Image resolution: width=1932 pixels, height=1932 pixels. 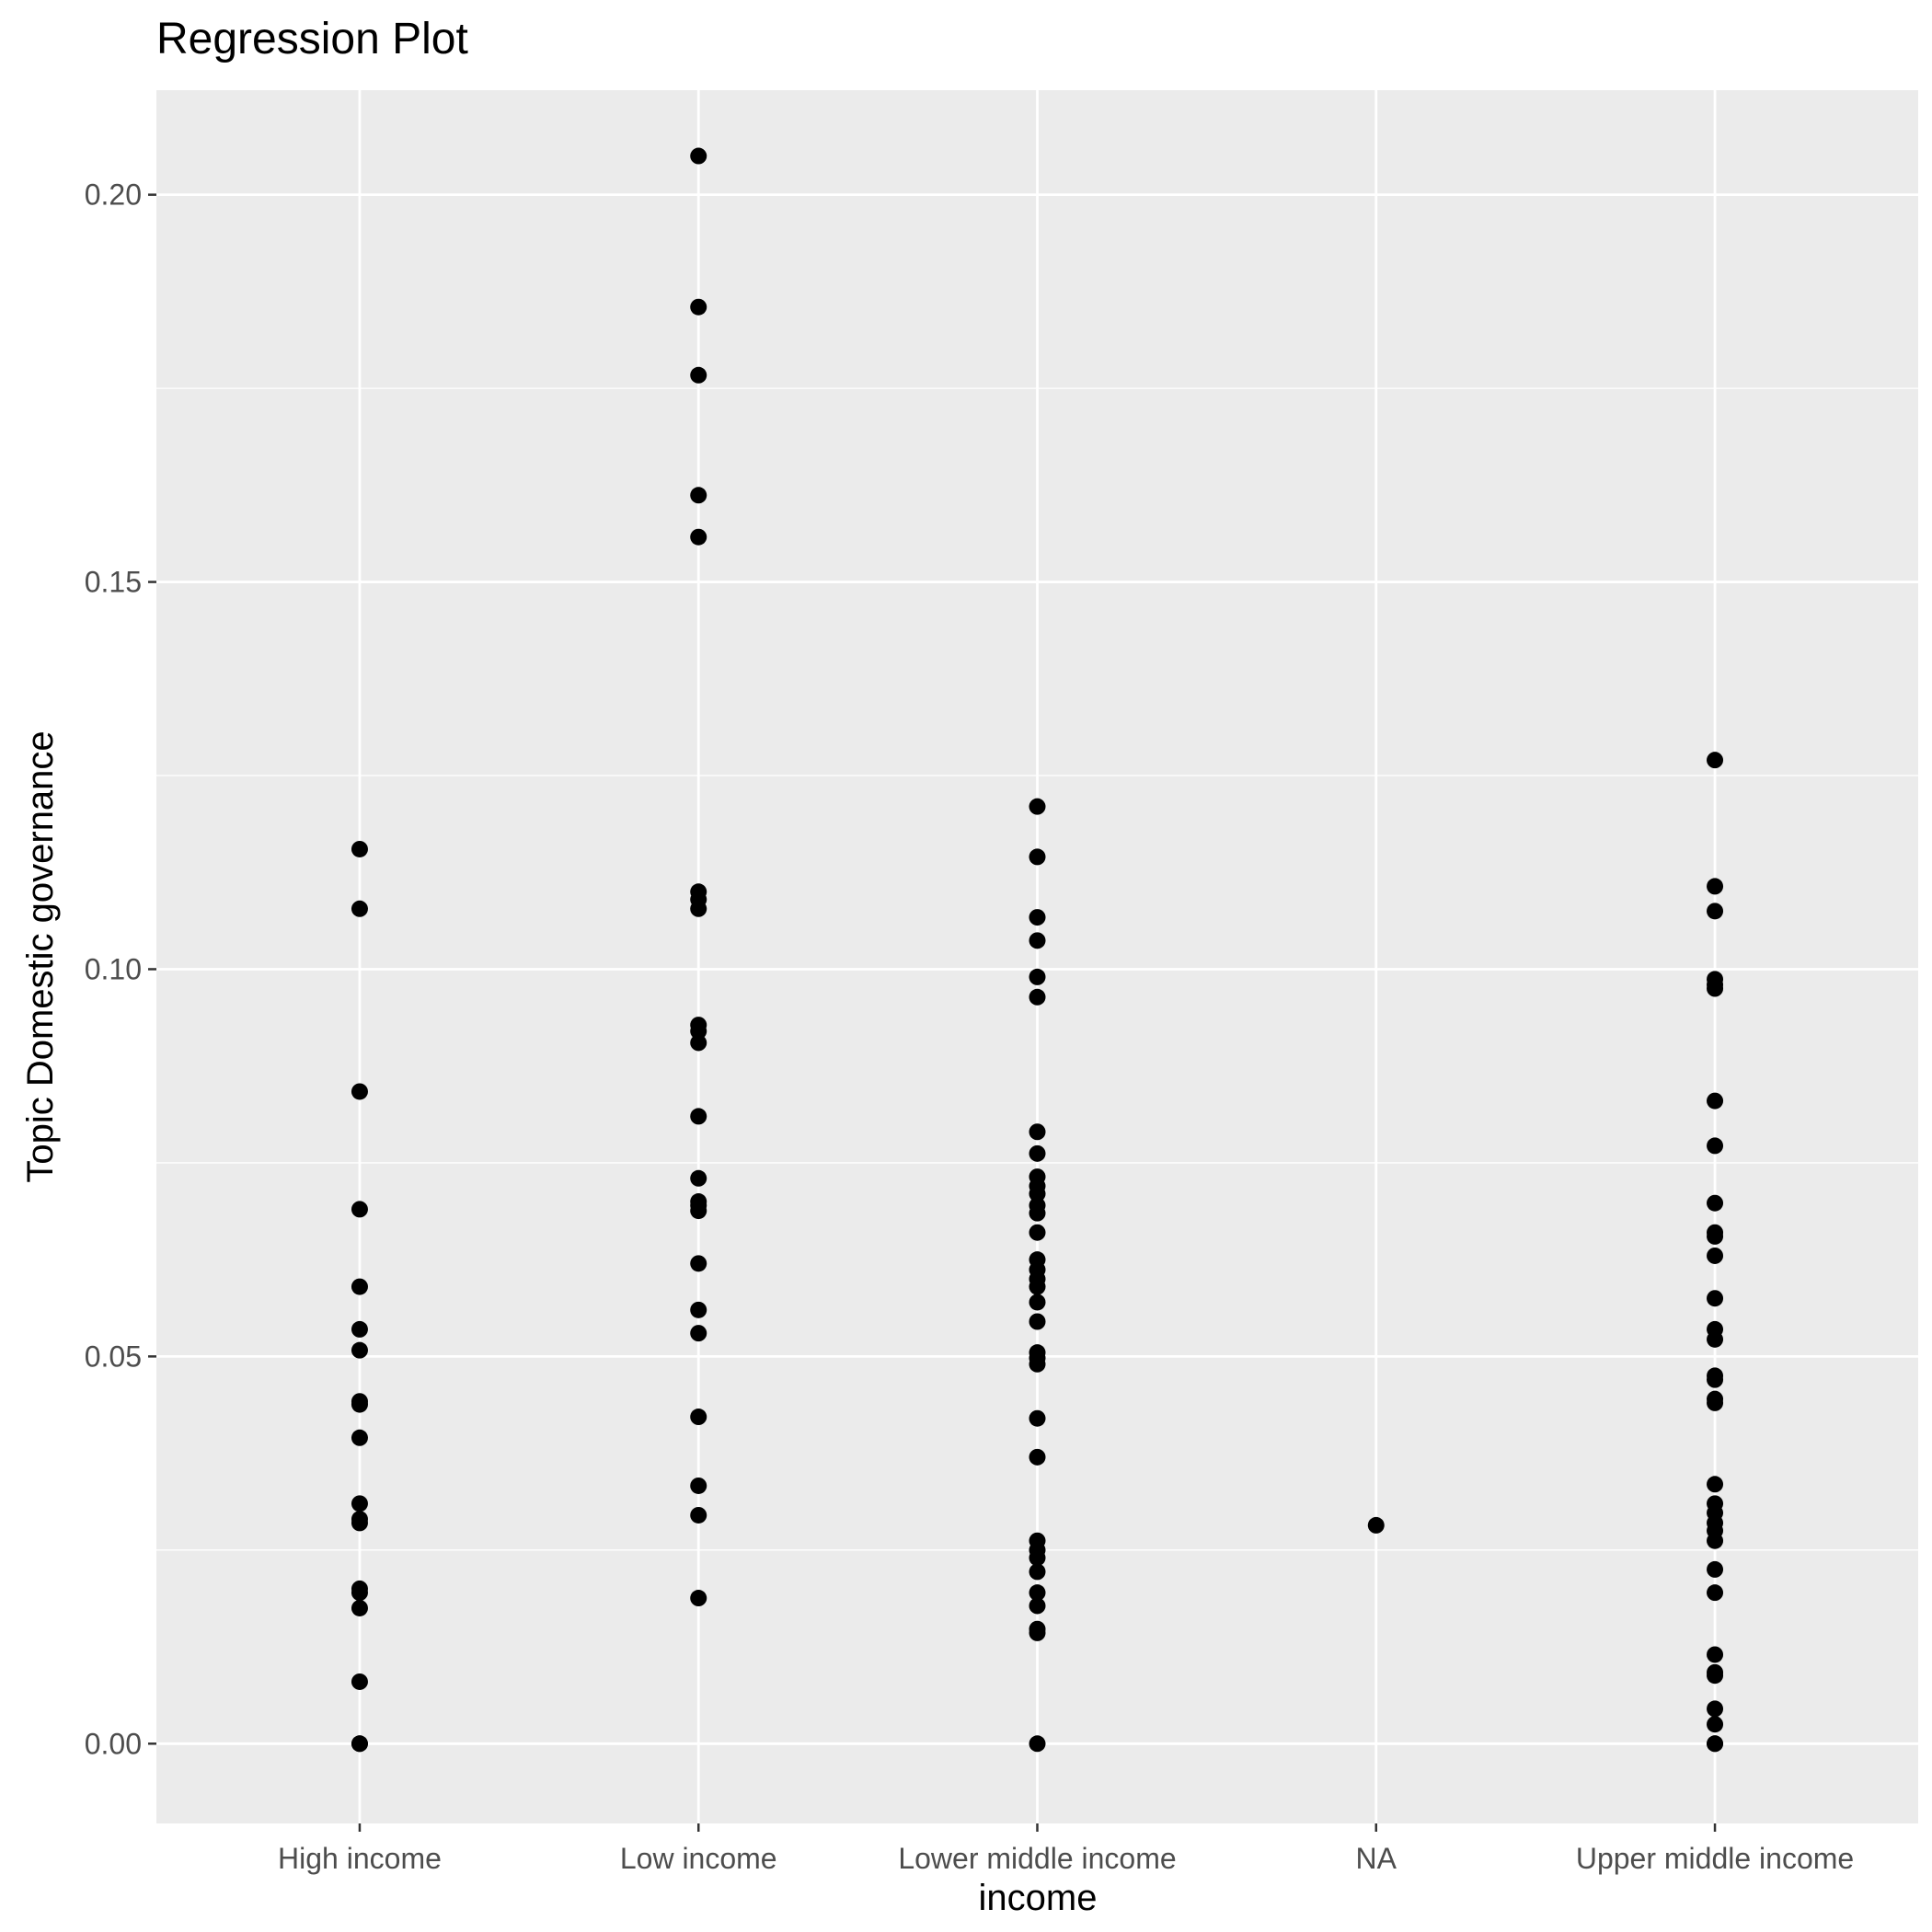 I want to click on x-tick-label: Low income, so click(x=698, y=1858).